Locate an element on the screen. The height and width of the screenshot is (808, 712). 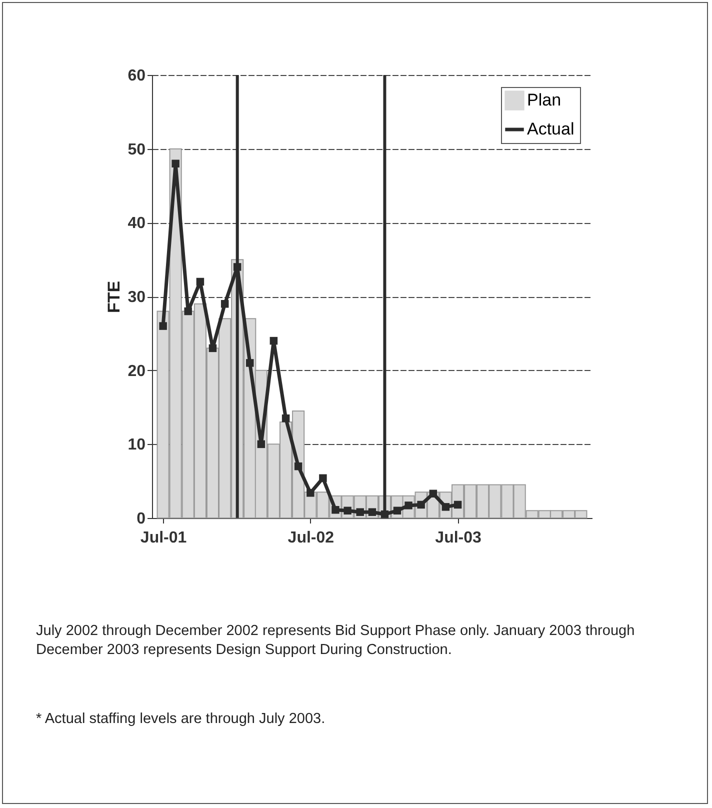
y-tick-label: 30 is located at coordinates (137, 297).